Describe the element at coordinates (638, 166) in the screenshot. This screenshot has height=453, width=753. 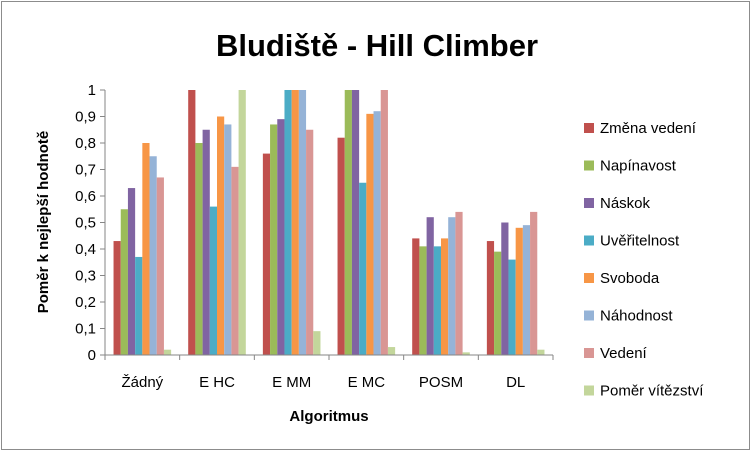
I see `legend-label: Napínavost` at that location.